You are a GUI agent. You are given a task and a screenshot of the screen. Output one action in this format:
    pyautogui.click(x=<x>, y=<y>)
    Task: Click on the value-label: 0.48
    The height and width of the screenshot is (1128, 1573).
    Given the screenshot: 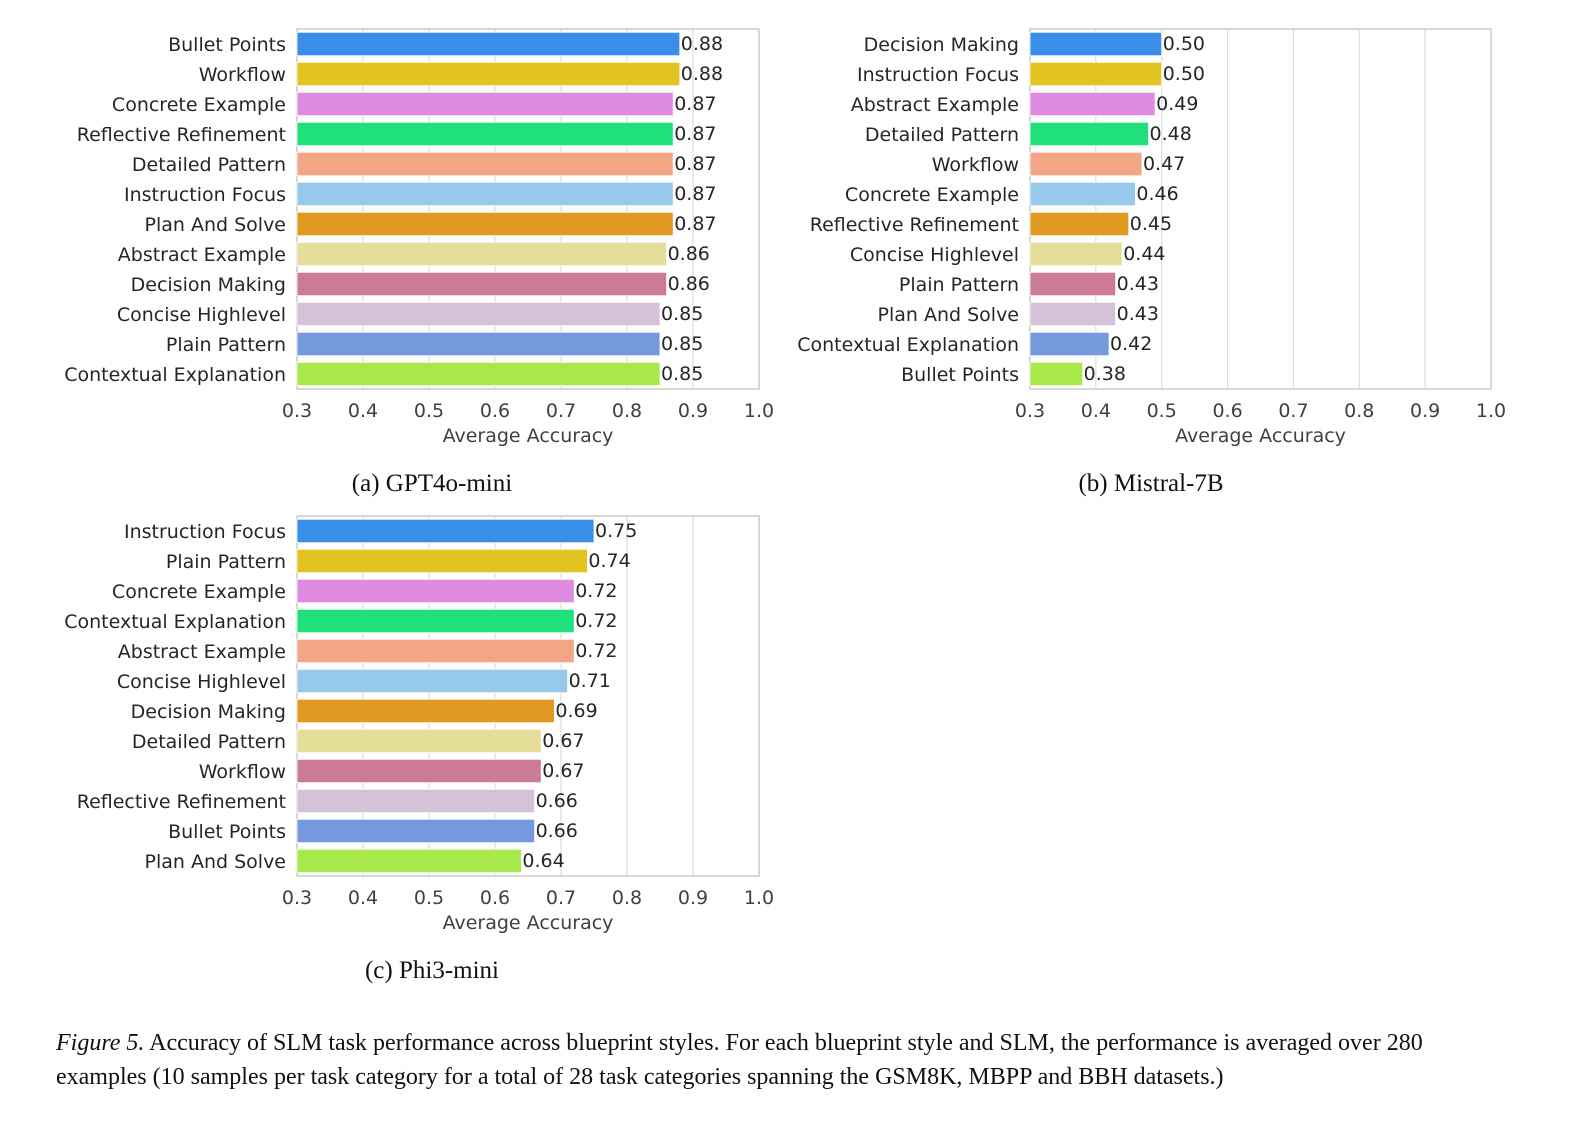 What is the action you would take?
    pyautogui.click(x=1171, y=134)
    